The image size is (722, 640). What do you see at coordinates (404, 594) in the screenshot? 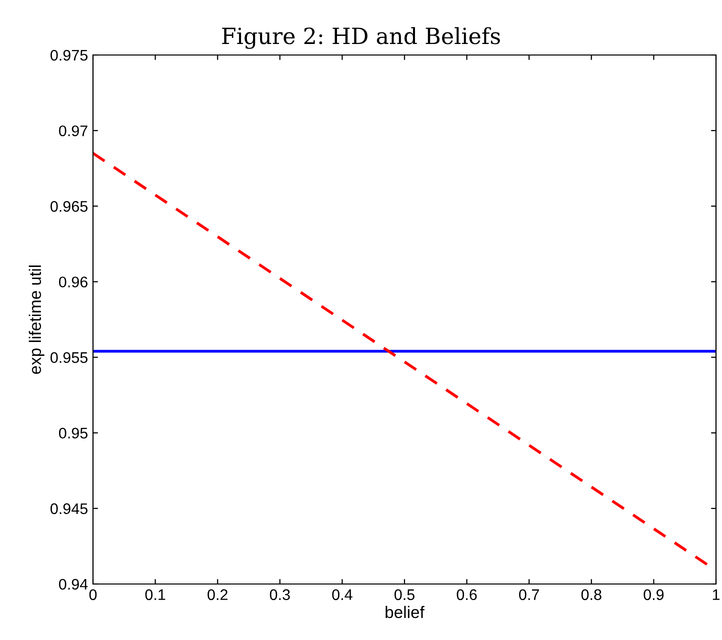
I see `x-tick-label: 0.5` at bounding box center [404, 594].